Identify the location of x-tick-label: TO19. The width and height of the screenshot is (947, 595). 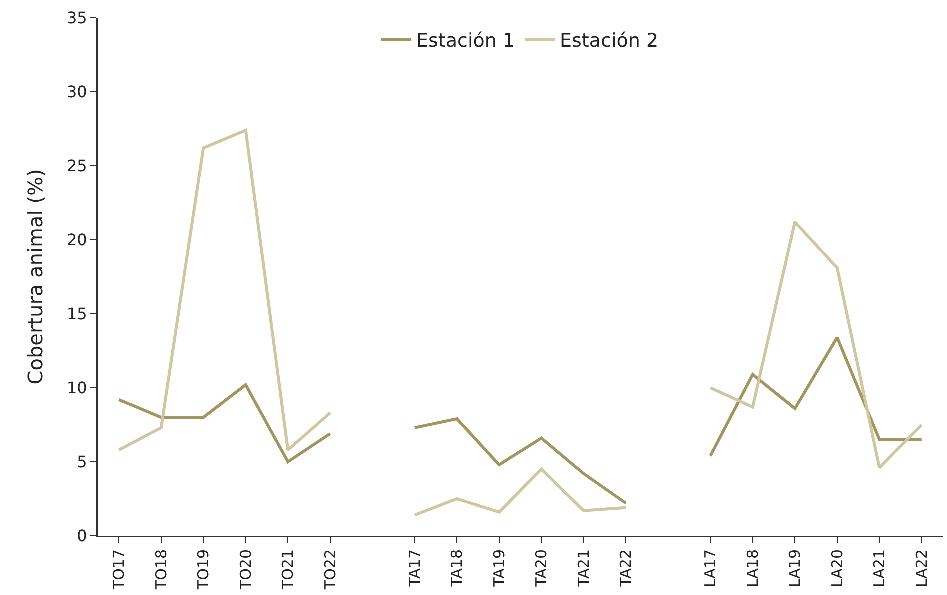
(203, 570).